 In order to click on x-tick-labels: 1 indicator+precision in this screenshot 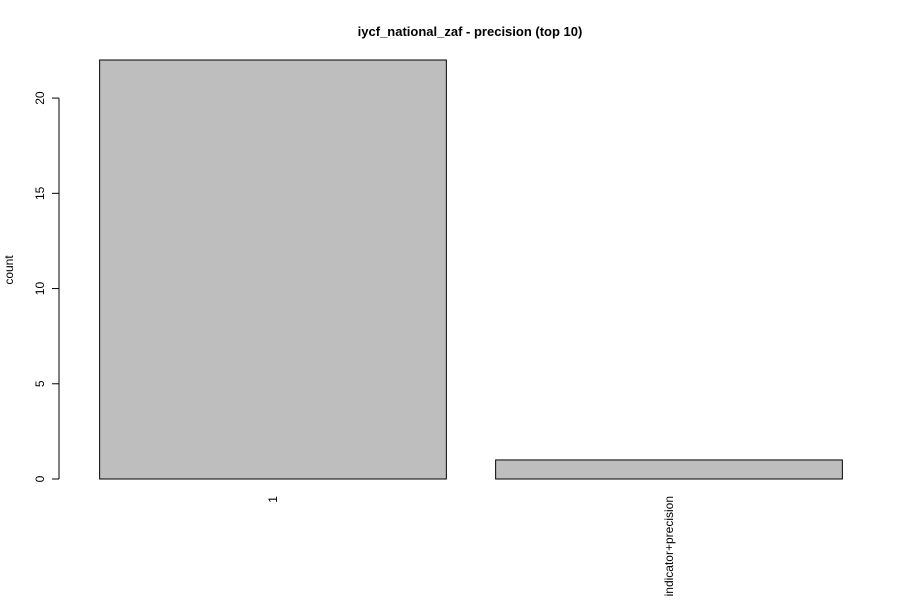, I will do `click(471, 546)`.